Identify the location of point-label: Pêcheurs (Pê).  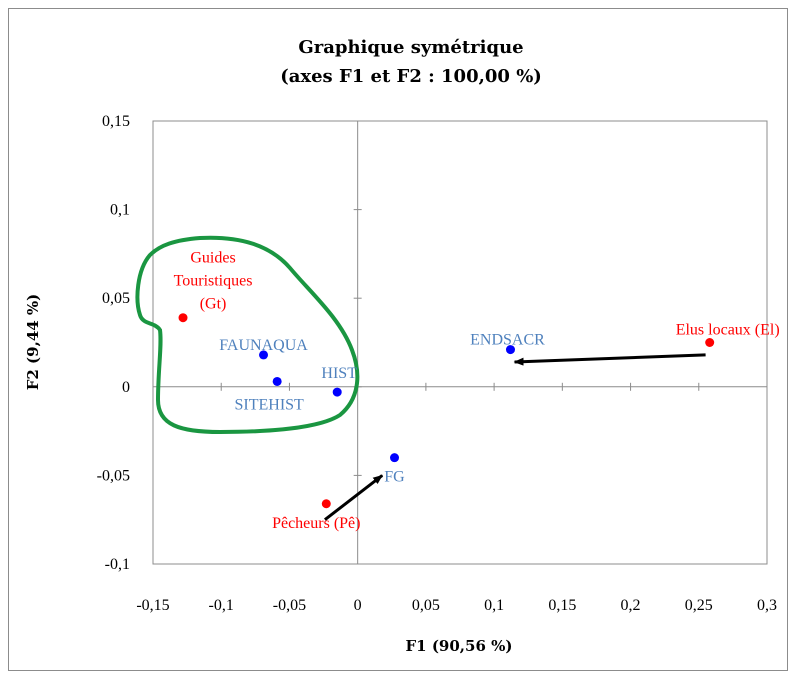
(316, 523).